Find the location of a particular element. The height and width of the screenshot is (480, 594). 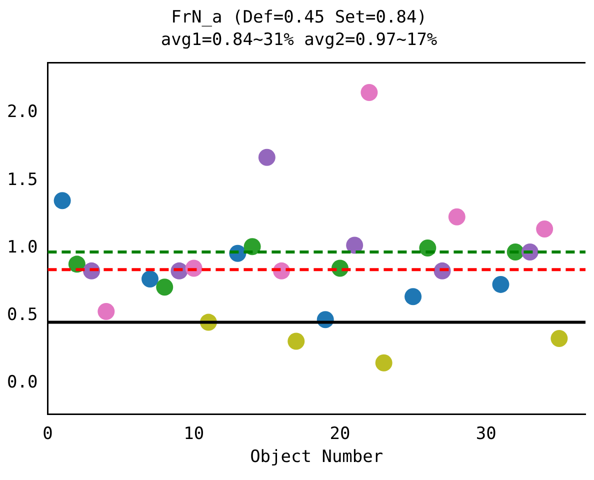

x-tick-label: 20 is located at coordinates (340, 434).